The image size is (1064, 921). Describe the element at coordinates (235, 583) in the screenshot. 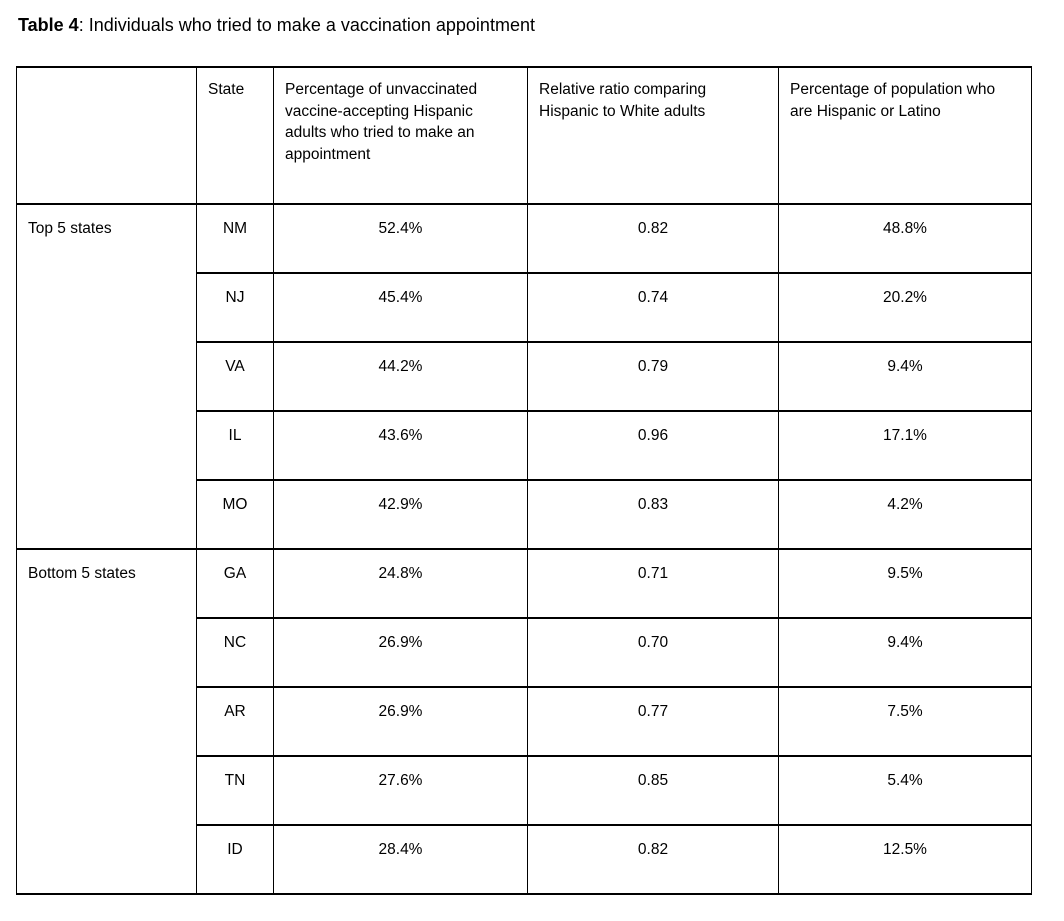

I see `state-cell: GA` at that location.